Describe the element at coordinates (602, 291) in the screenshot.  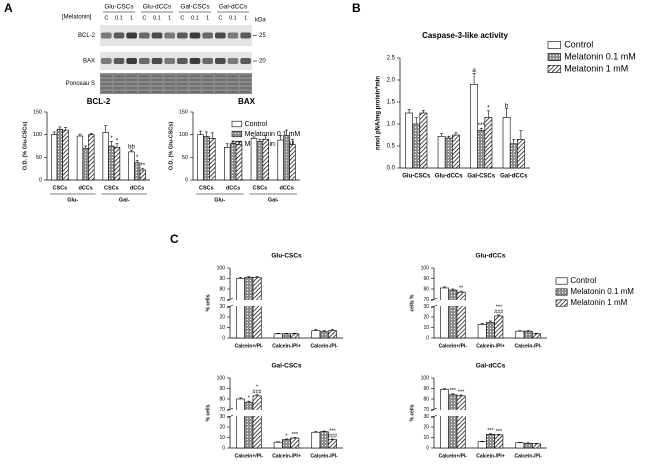
I see `legend-label: Melatonin 0.1 mM` at that location.